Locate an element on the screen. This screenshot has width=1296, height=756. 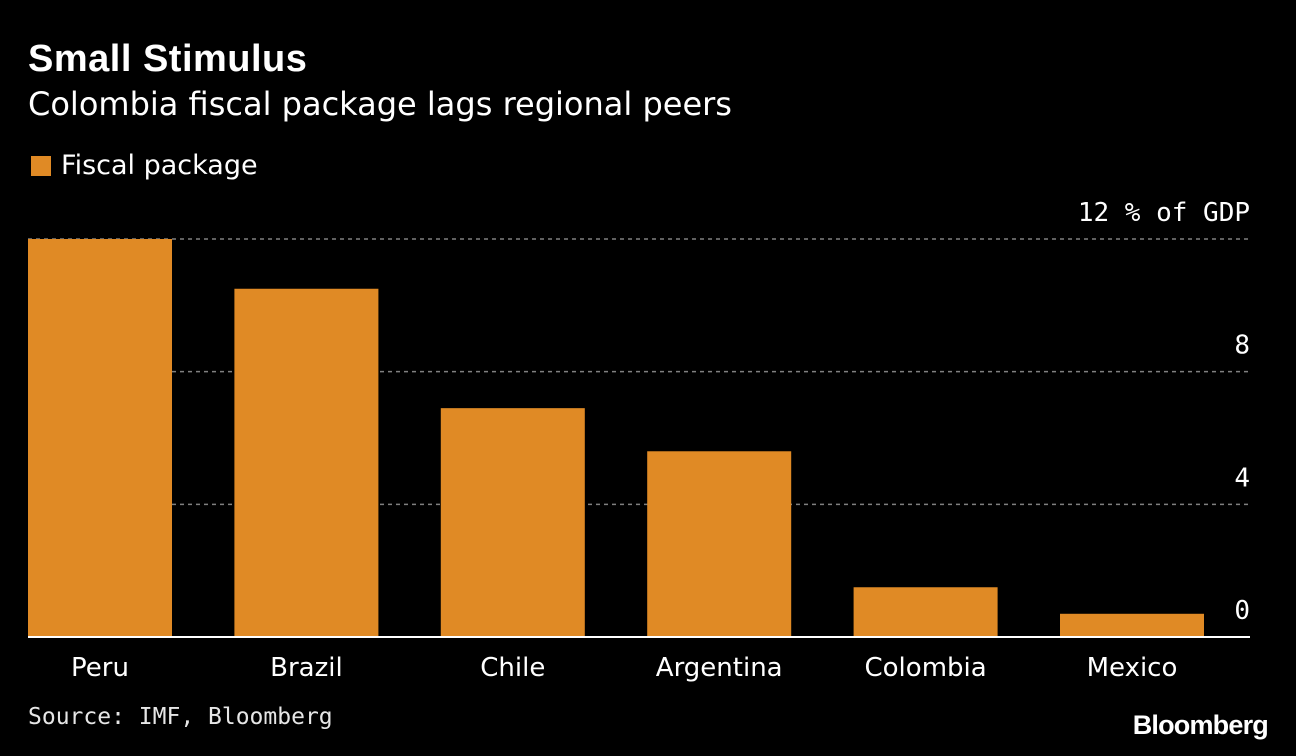
x-tick-label: Brazil is located at coordinates (306, 668).